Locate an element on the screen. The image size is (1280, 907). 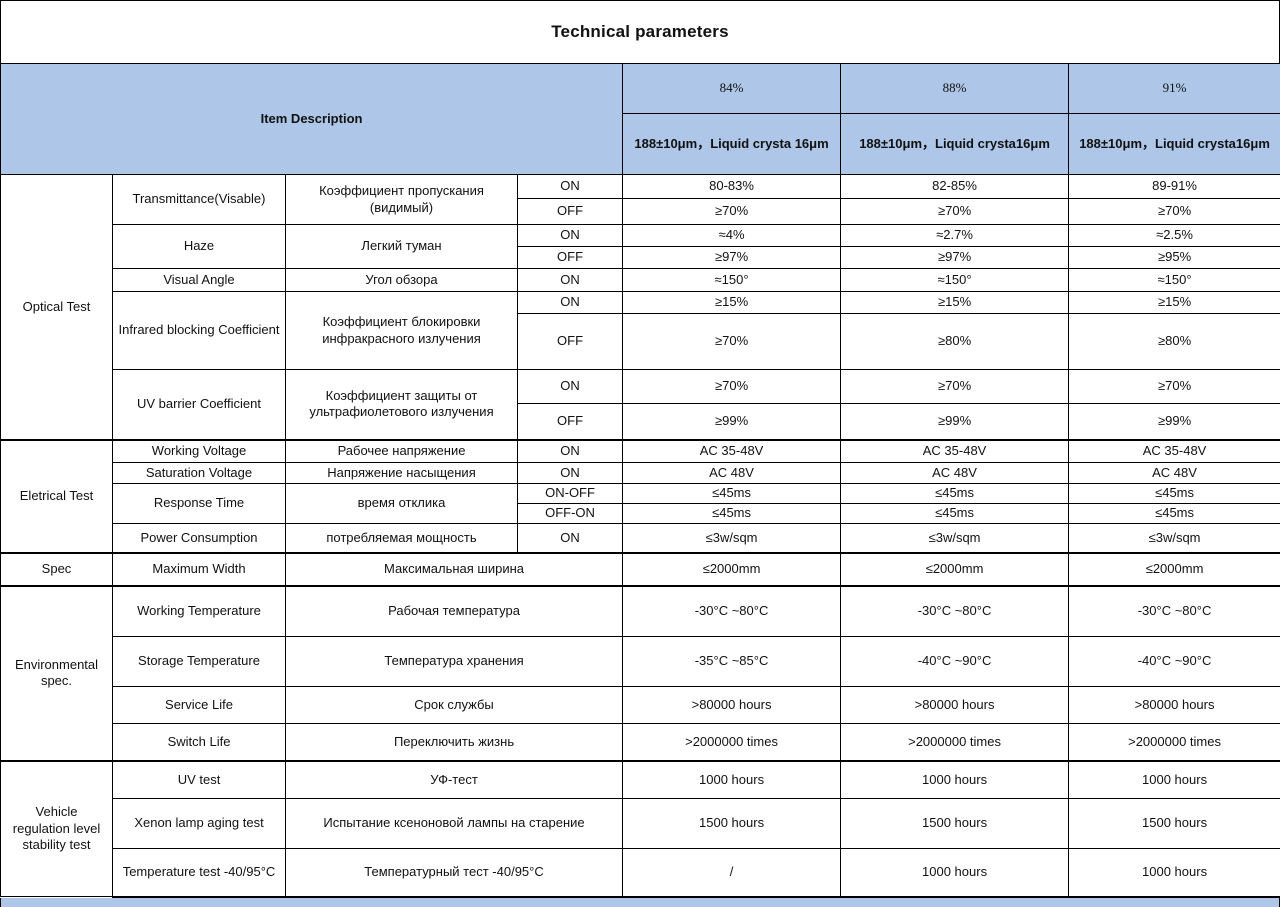
working-temp-value-3: -30°C ~80°C is located at coordinates (1174, 610).